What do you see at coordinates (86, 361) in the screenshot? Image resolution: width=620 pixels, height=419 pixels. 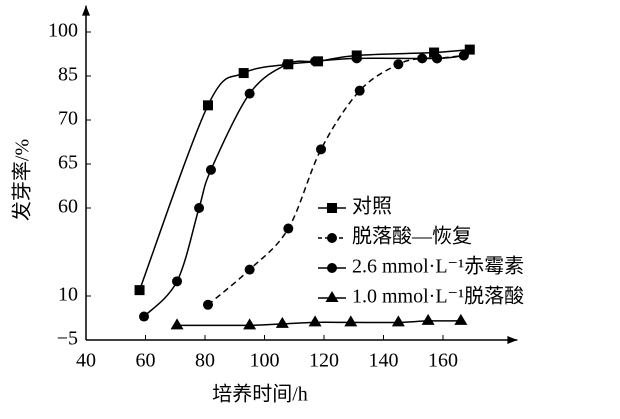 I see `x-tick-label: 40` at bounding box center [86, 361].